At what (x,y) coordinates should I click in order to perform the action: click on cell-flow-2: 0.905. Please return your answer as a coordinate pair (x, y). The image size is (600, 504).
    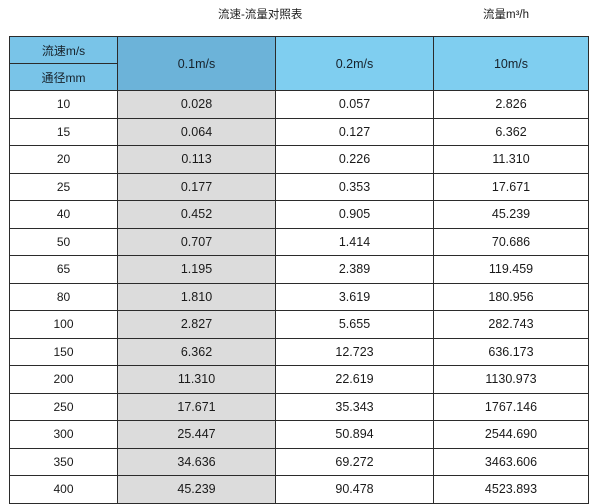
    Looking at the image, I should click on (354, 214).